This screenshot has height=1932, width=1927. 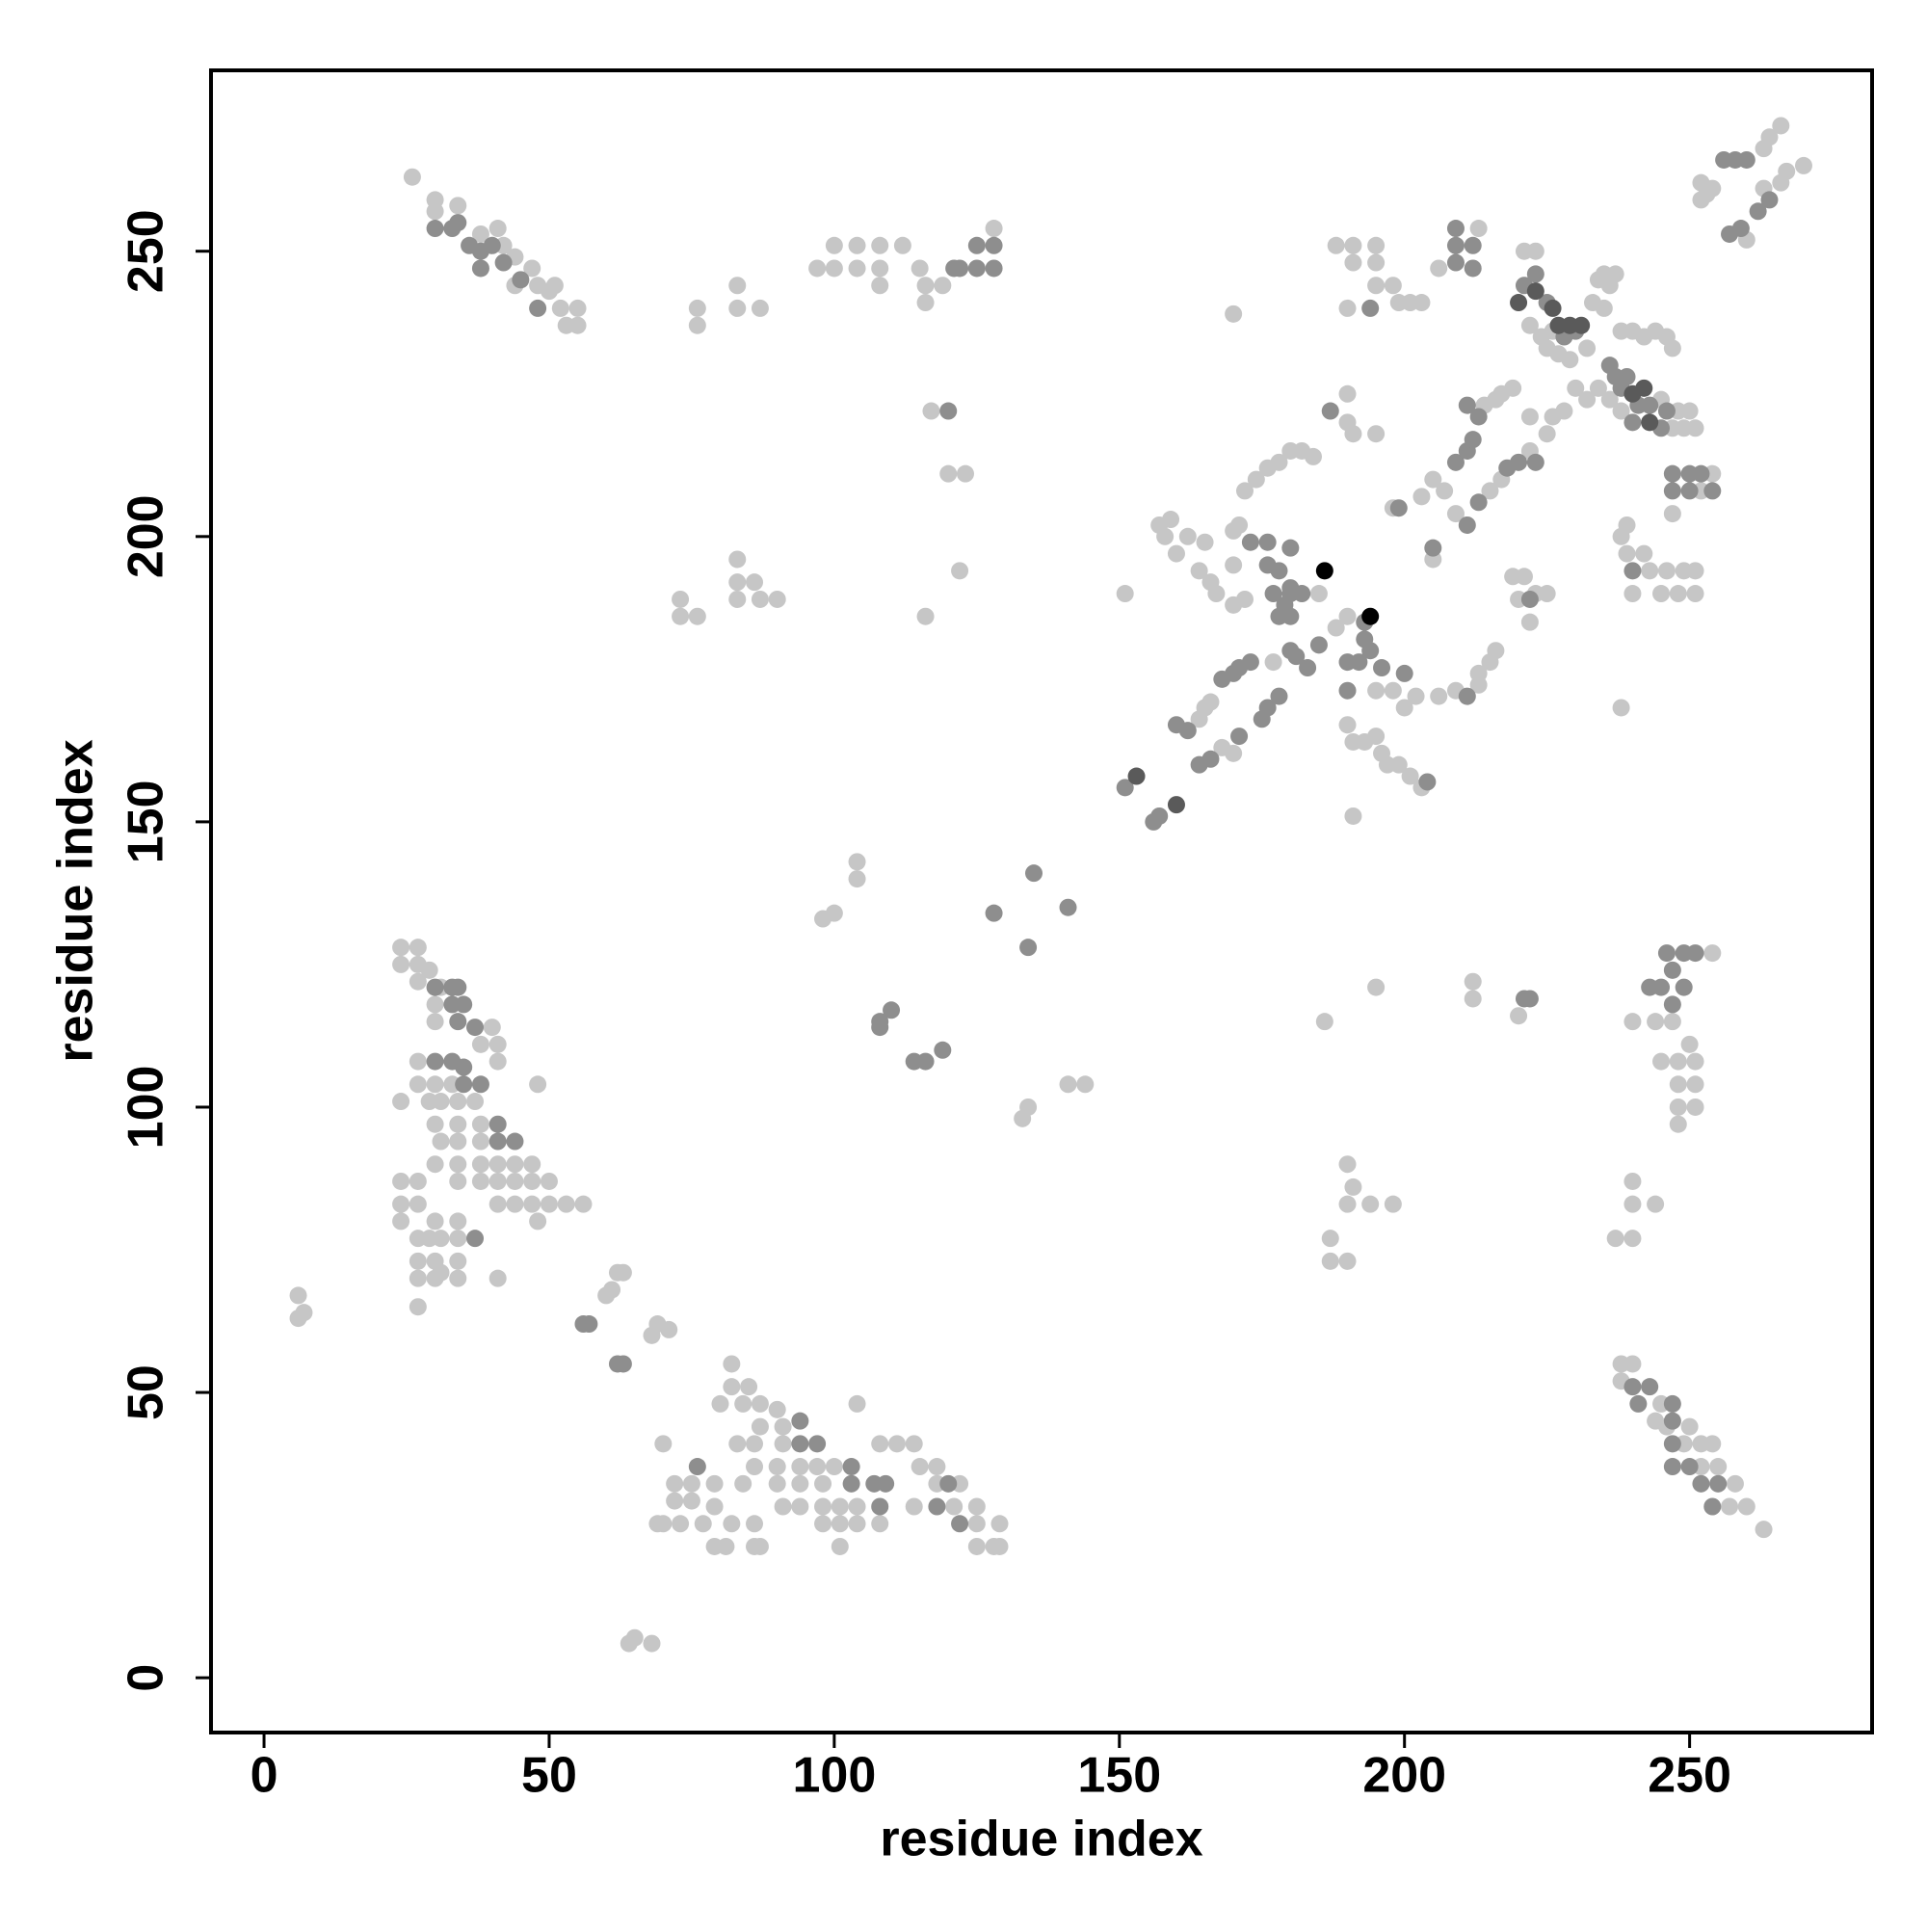 I want to click on y-axis-title: residue index, so click(x=76, y=900).